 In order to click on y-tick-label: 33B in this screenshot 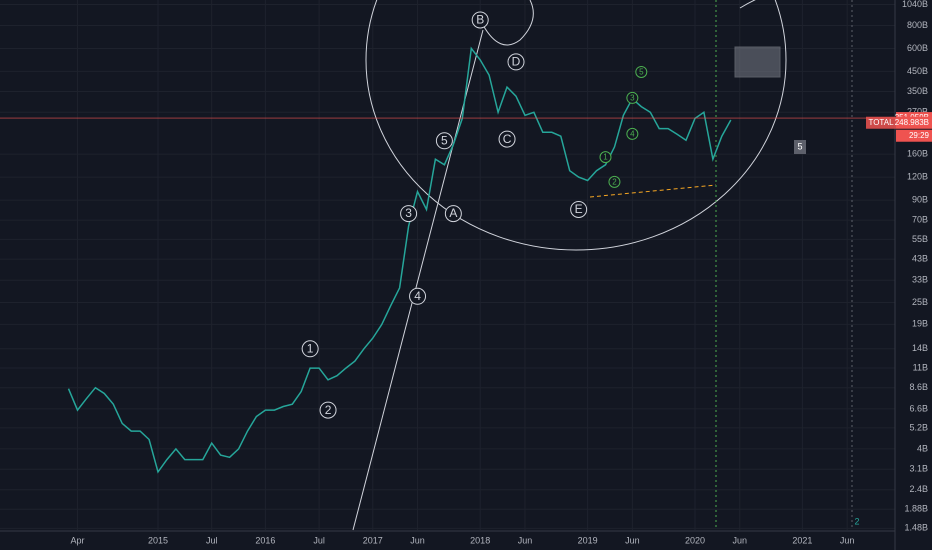, I will do `click(920, 280)`.